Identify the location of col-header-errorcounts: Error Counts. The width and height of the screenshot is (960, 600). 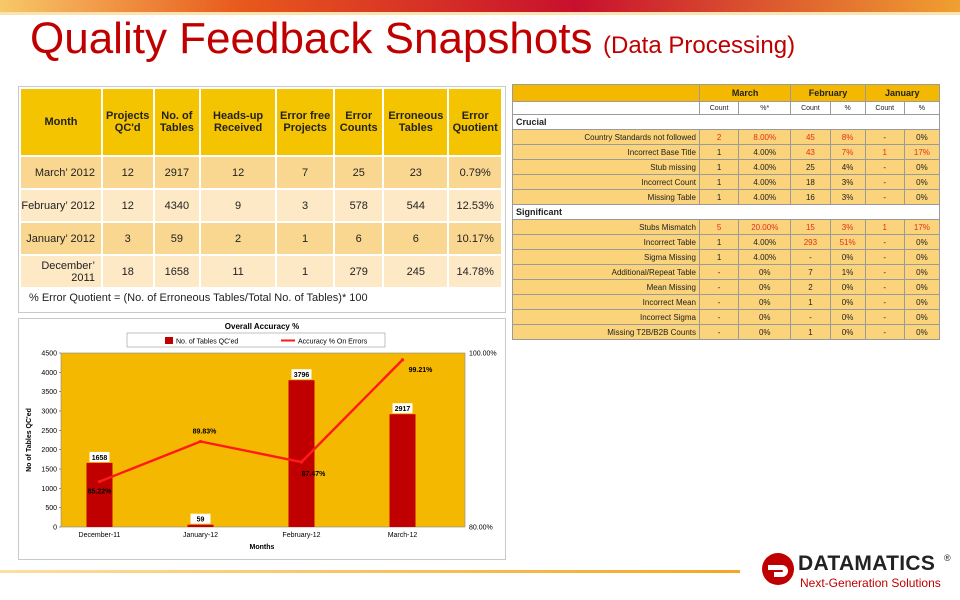
(359, 123).